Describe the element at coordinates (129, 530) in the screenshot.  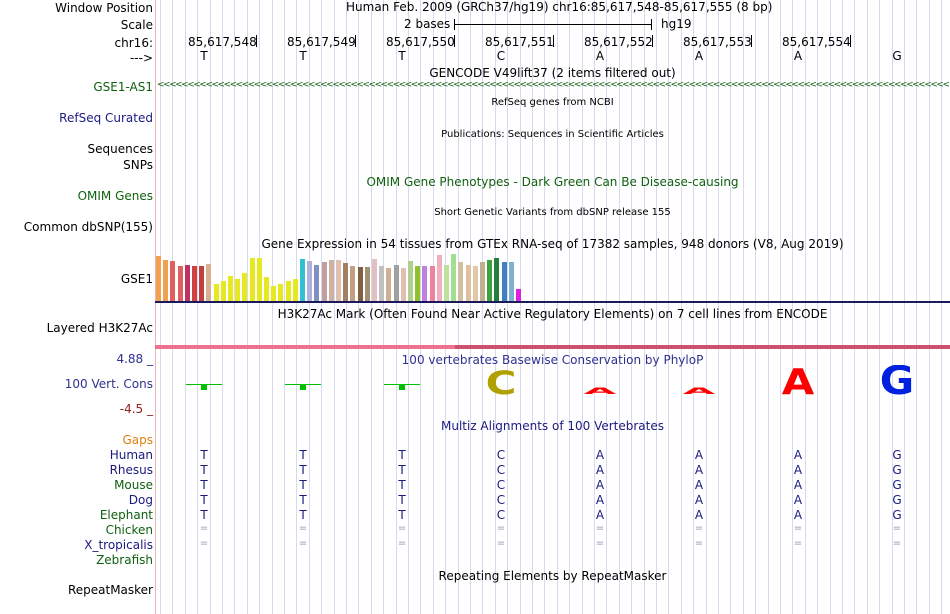
I see `multiz-species-label: Chicken` at that location.